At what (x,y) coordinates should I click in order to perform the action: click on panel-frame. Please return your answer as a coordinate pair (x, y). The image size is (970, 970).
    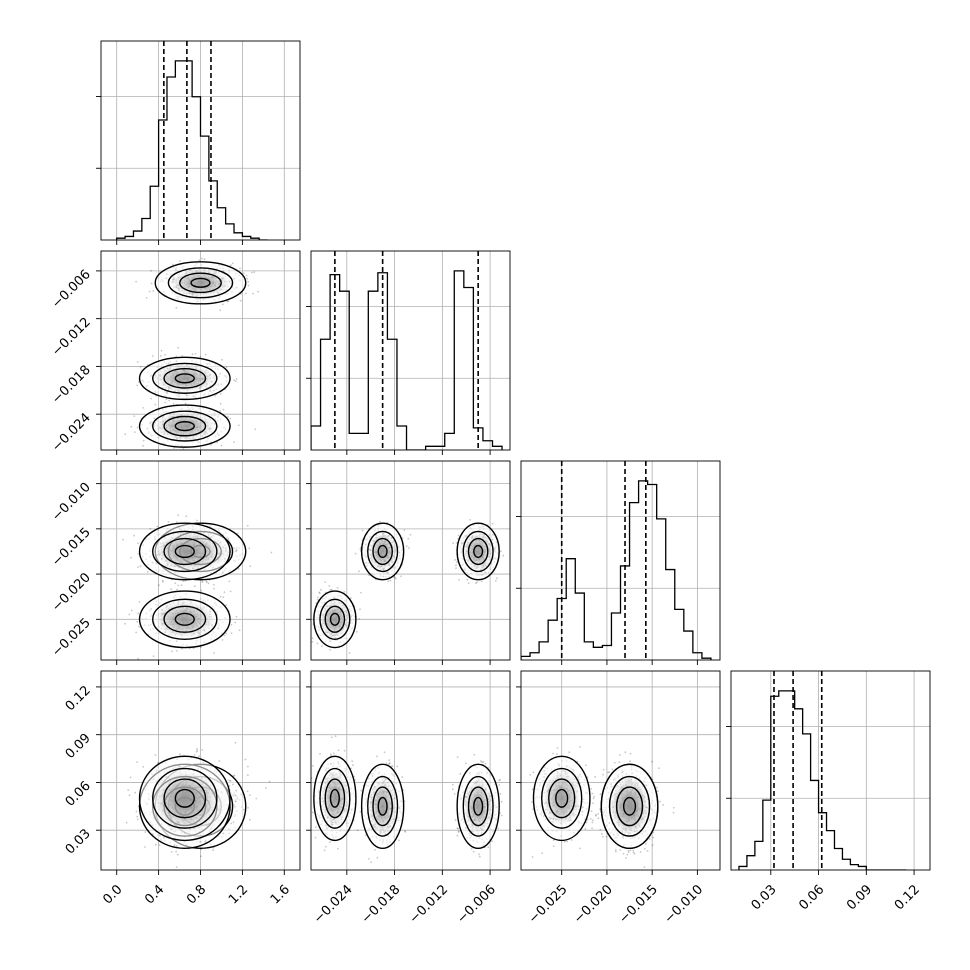
    Looking at the image, I should click on (200, 350).